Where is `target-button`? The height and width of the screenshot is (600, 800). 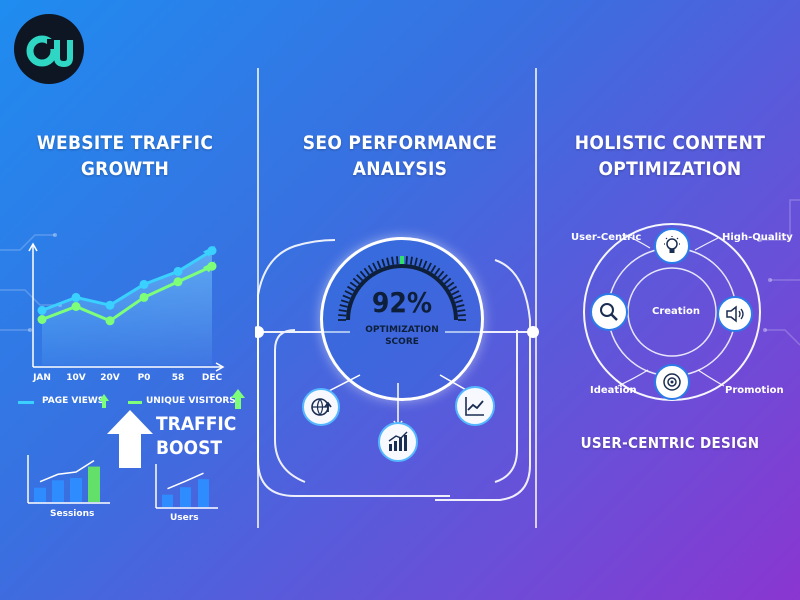 target-button is located at coordinates (672, 382).